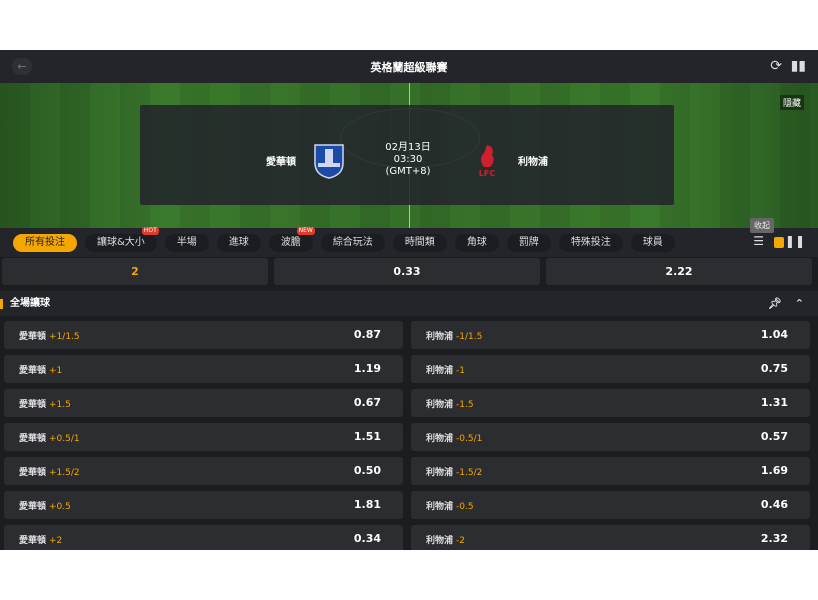  Describe the element at coordinates (135, 271) in the screenshot. I see `score-home: 2` at that location.